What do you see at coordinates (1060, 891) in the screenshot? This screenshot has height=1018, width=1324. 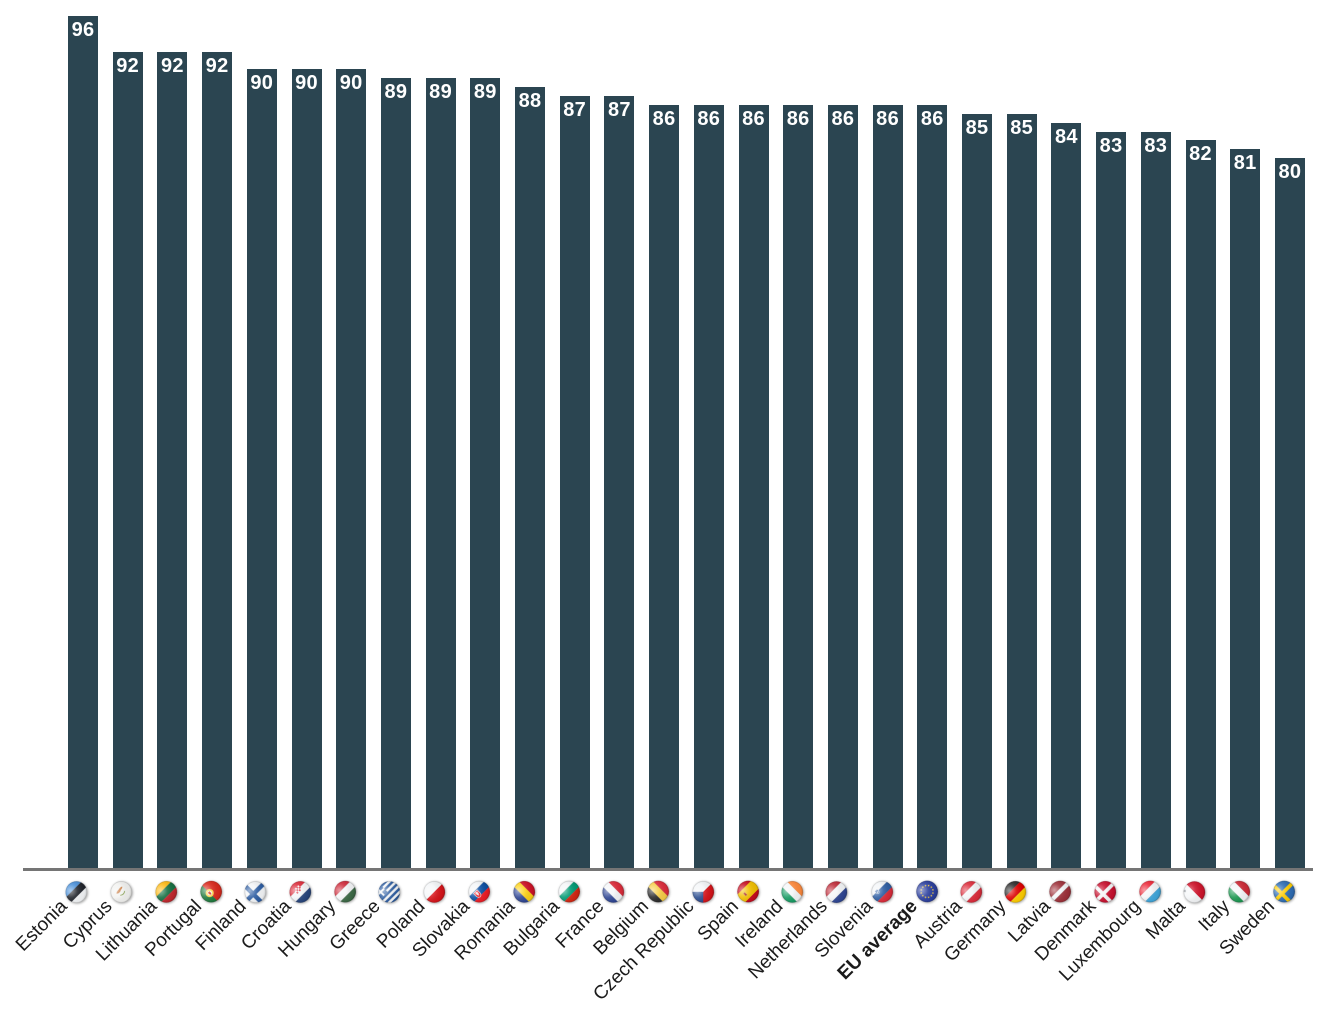 I see `latvia-flag-icon` at bounding box center [1060, 891].